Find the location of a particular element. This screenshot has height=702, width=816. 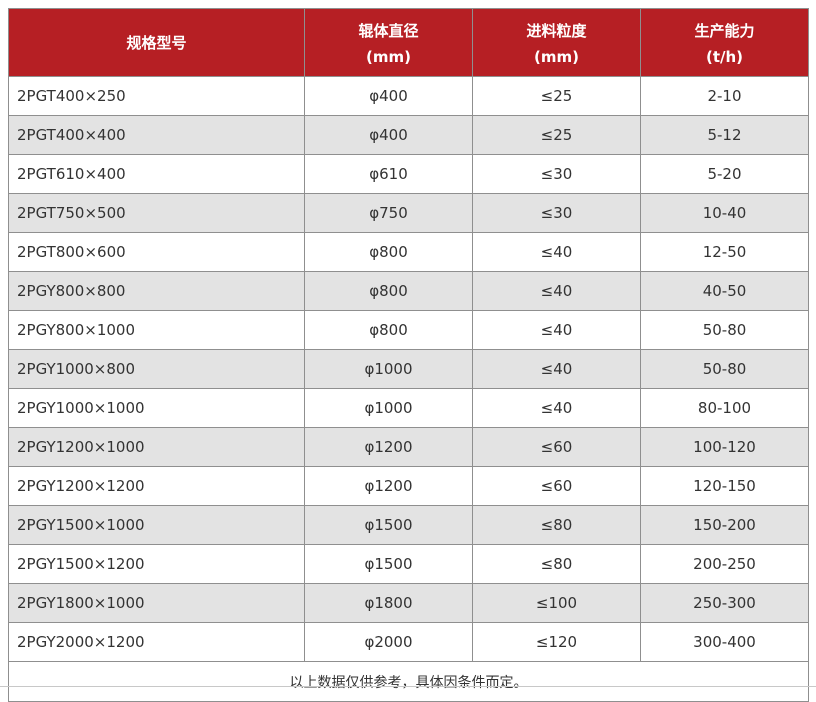

table-row: 2PGY800×800 φ800 ≤40 40-50 is located at coordinates (408, 291).